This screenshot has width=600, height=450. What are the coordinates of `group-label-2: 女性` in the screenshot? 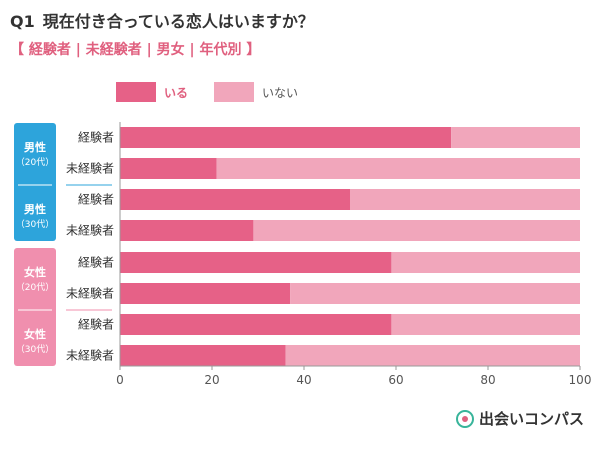 It's located at (35, 272).